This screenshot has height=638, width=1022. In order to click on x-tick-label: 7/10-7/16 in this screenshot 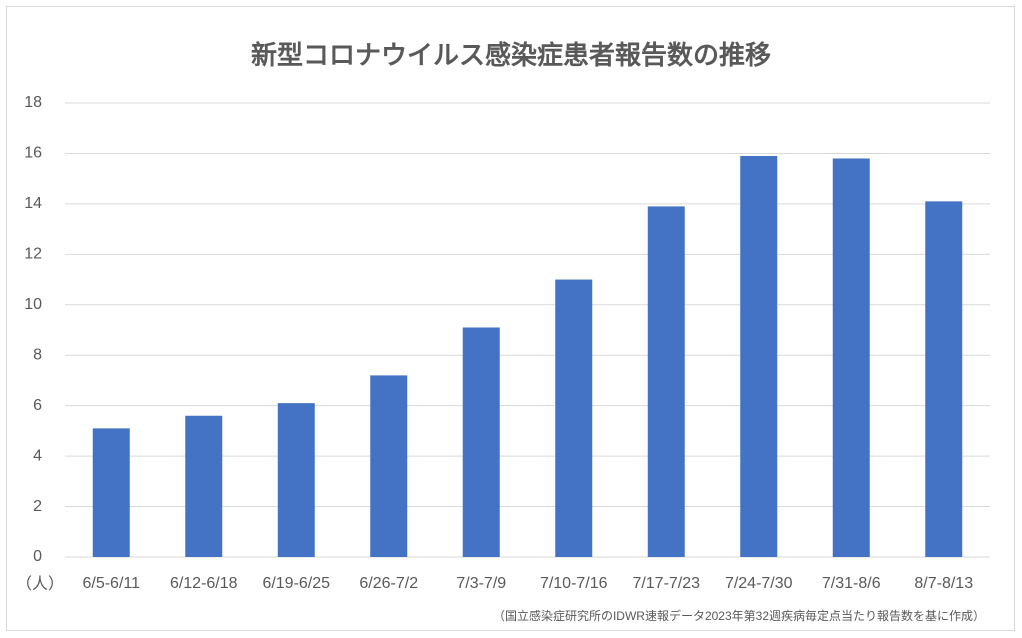, I will do `click(574, 583)`.